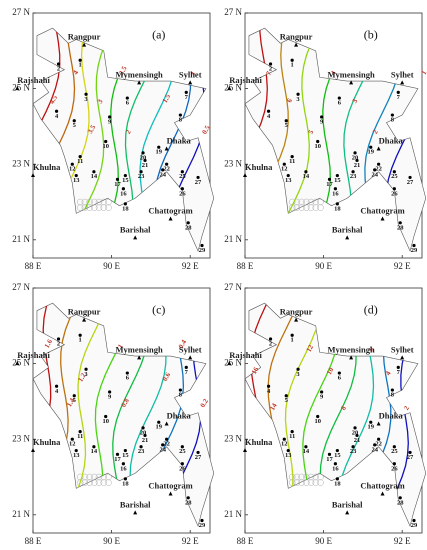 This screenshot has height=550, width=427. What do you see at coordinates (188, 227) in the screenshot?
I see `station-number: 28` at bounding box center [188, 227].